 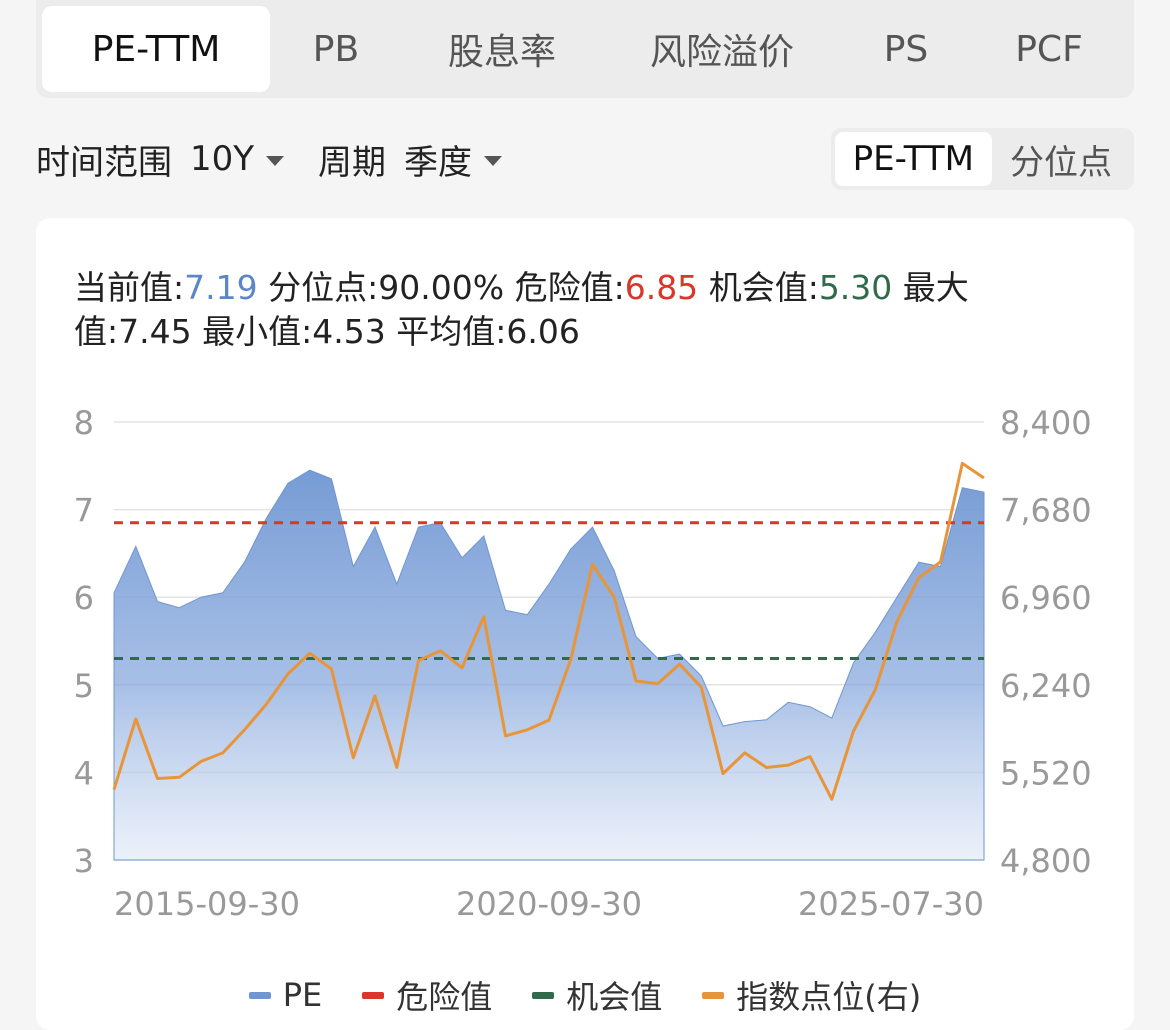 What do you see at coordinates (84, 861) in the screenshot?
I see `y-left-tick-label: 3` at bounding box center [84, 861].